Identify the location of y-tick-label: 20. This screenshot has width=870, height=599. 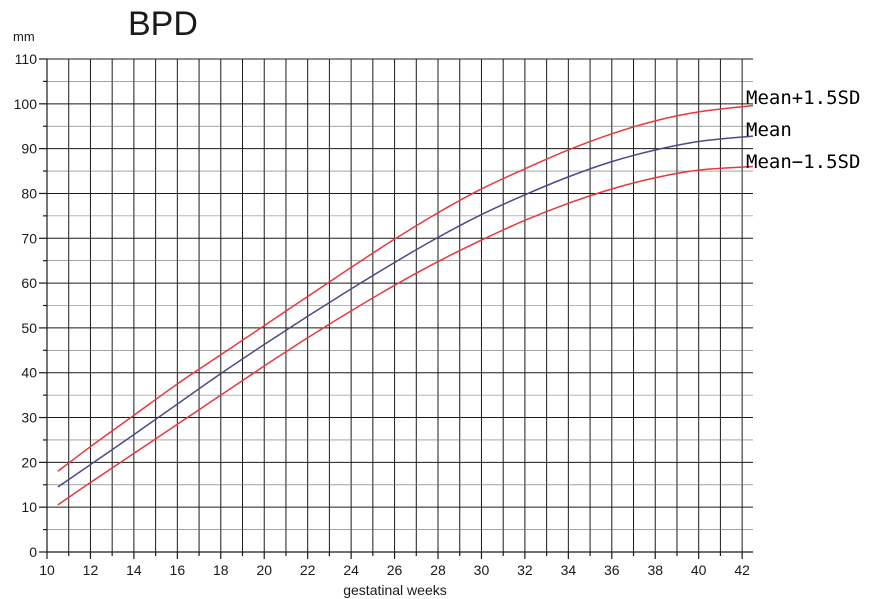
(29, 462).